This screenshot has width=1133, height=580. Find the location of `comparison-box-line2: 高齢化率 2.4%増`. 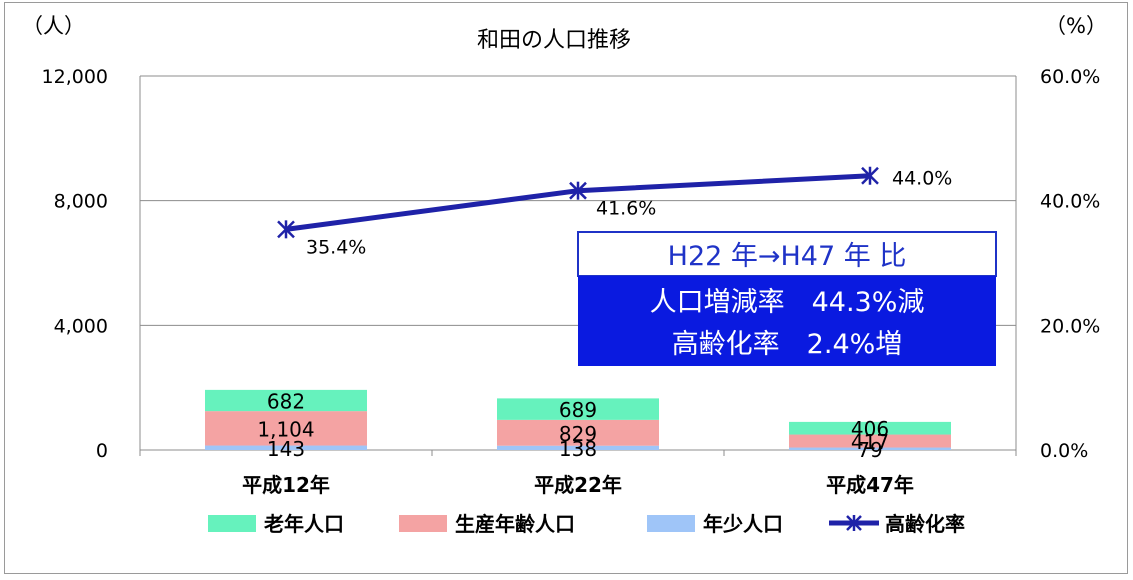

comparison-box-line2: 高齢化率 2.4%増 is located at coordinates (787, 344).